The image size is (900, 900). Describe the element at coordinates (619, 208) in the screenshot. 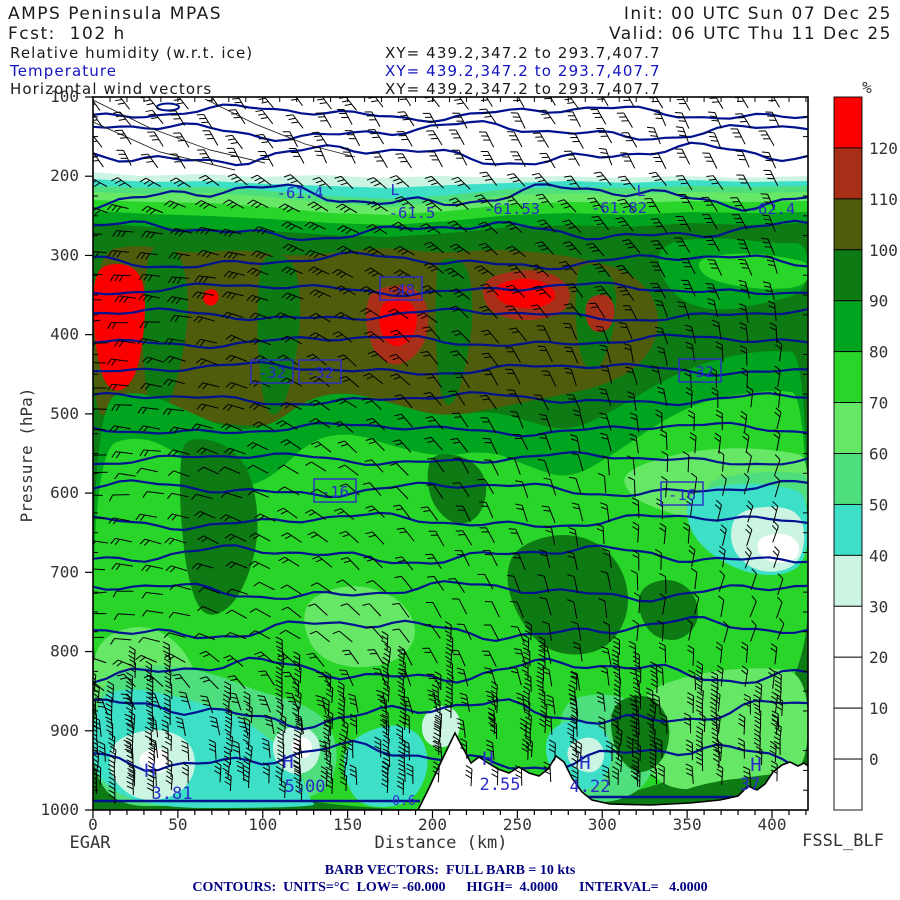

I see `contour-min-label: -61.82` at that location.